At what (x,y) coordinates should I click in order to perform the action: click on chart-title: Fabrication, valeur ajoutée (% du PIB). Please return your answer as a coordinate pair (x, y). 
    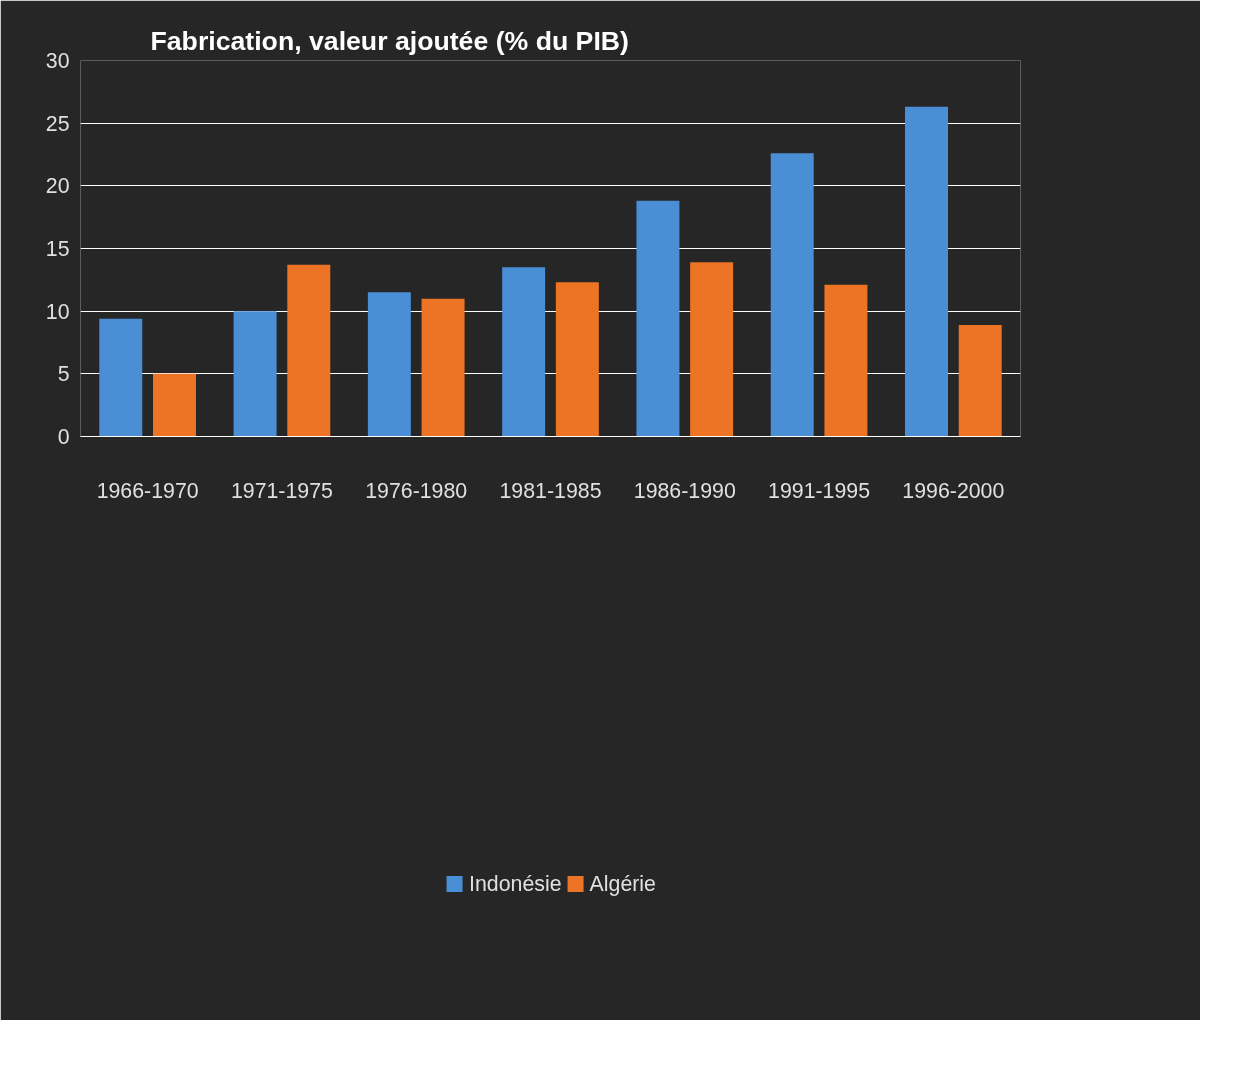
    Looking at the image, I should click on (389, 40).